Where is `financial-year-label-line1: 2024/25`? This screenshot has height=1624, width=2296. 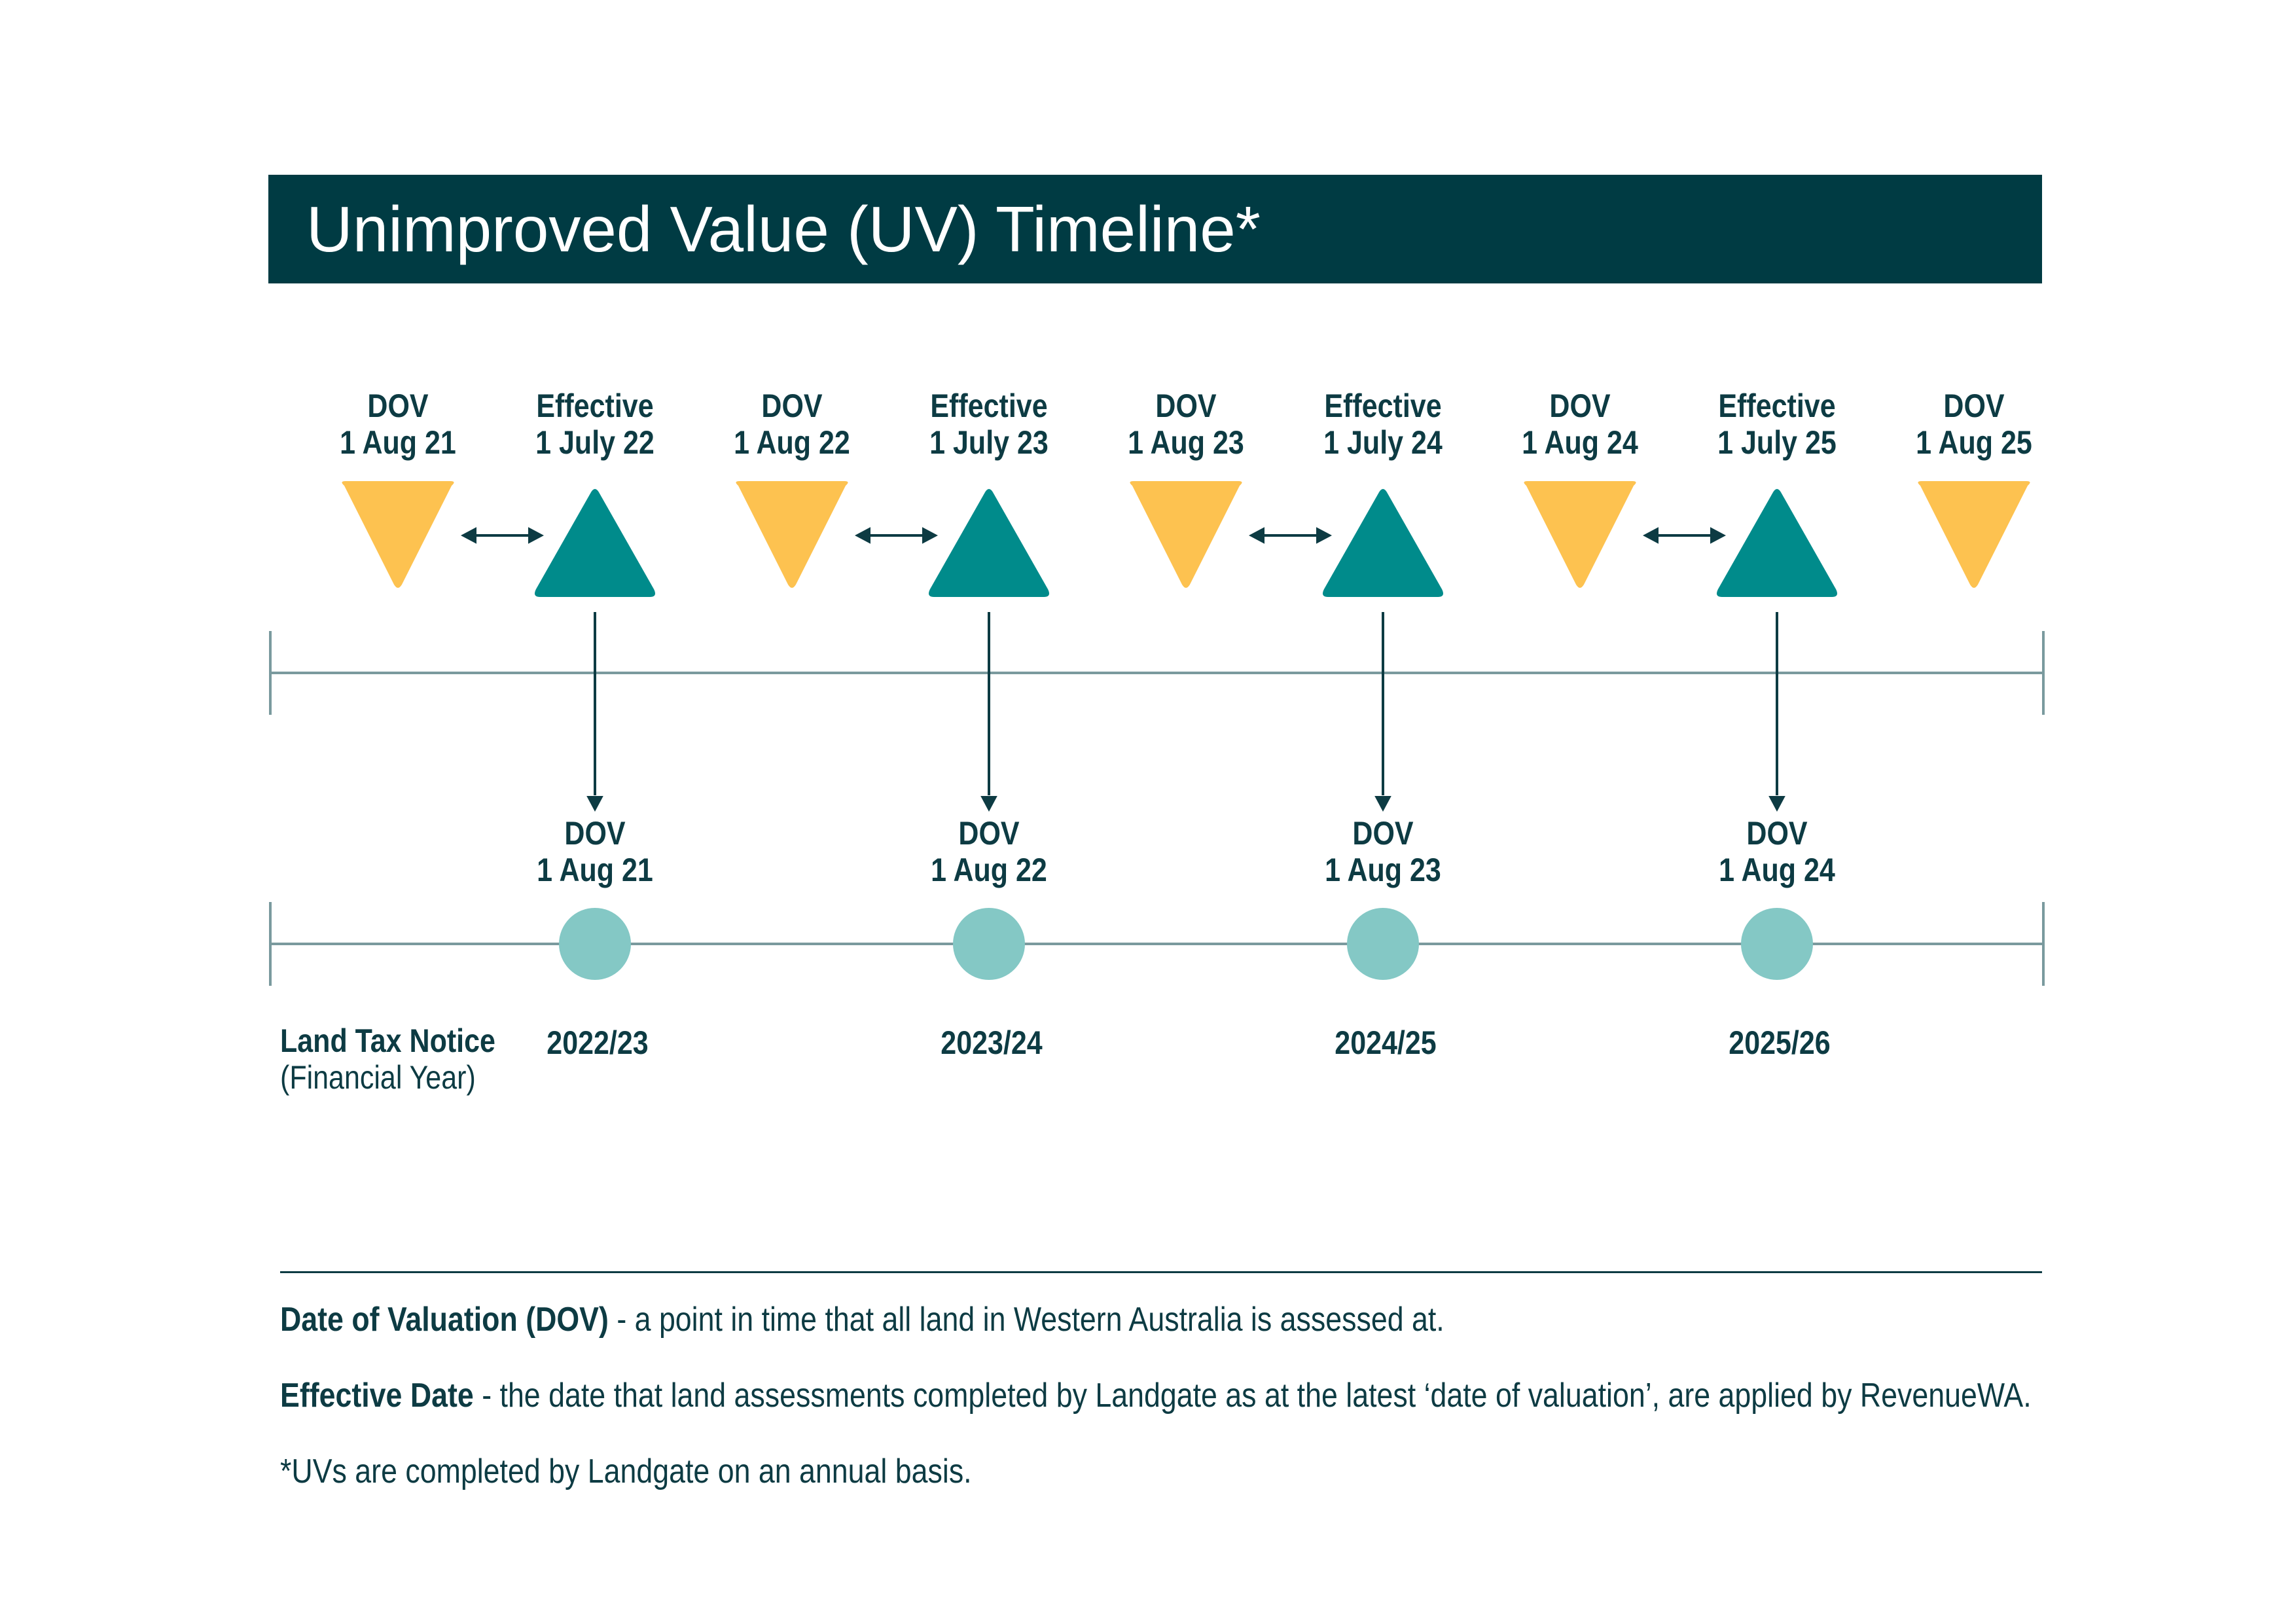 financial-year-label-line1: 2024/25 is located at coordinates (1386, 1042).